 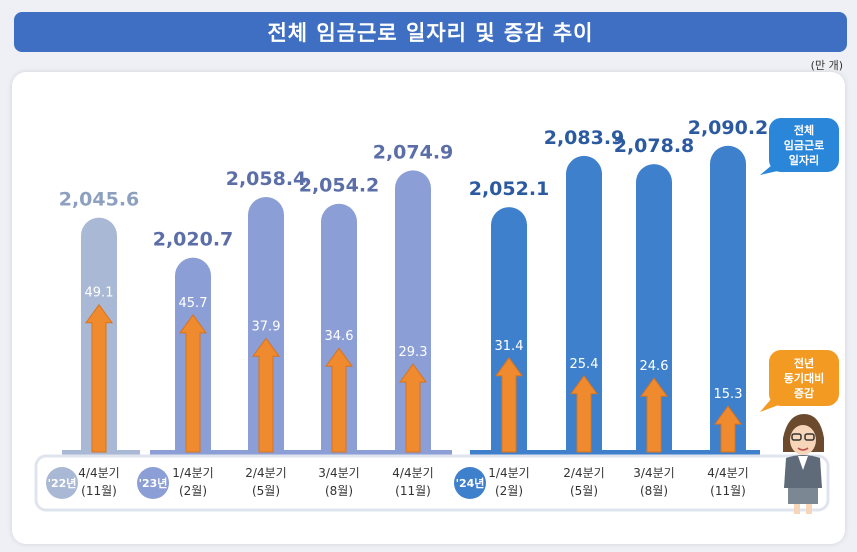 What do you see at coordinates (804, 160) in the screenshot?
I see `legend-total-line-3: 일자리` at bounding box center [804, 160].